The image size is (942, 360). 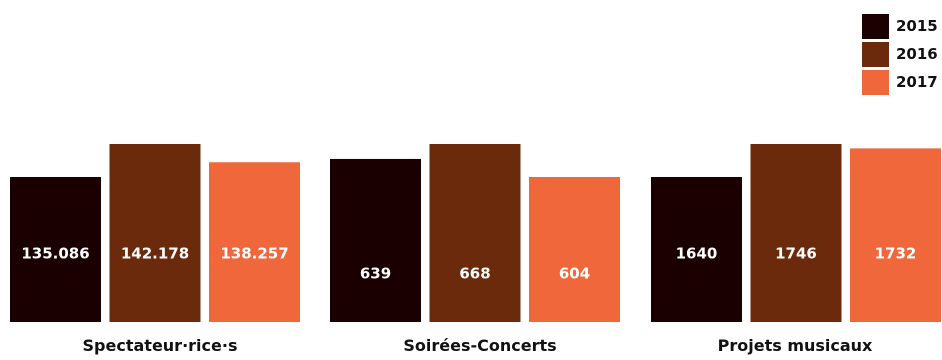 I want to click on data-label-projets-musicaux-2017: 1732, so click(x=896, y=254).